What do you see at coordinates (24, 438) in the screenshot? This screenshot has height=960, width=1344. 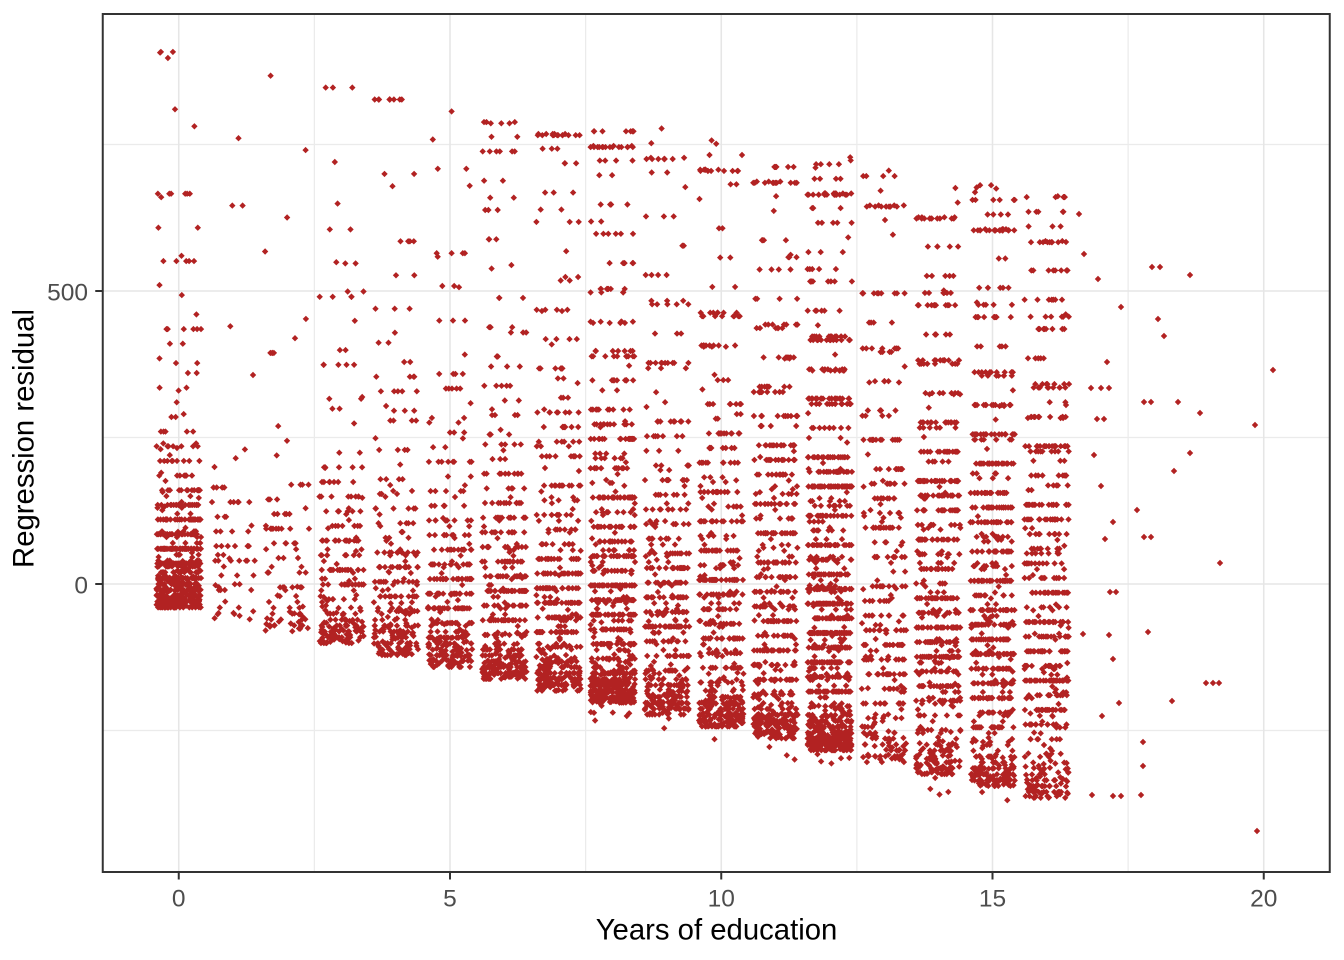 I see `svg-text: Regression residual` at bounding box center [24, 438].